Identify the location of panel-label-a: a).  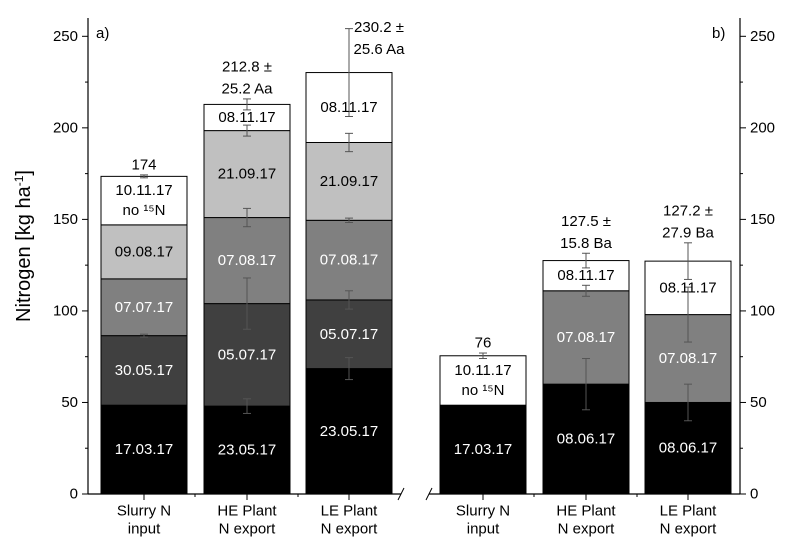
(102, 33).